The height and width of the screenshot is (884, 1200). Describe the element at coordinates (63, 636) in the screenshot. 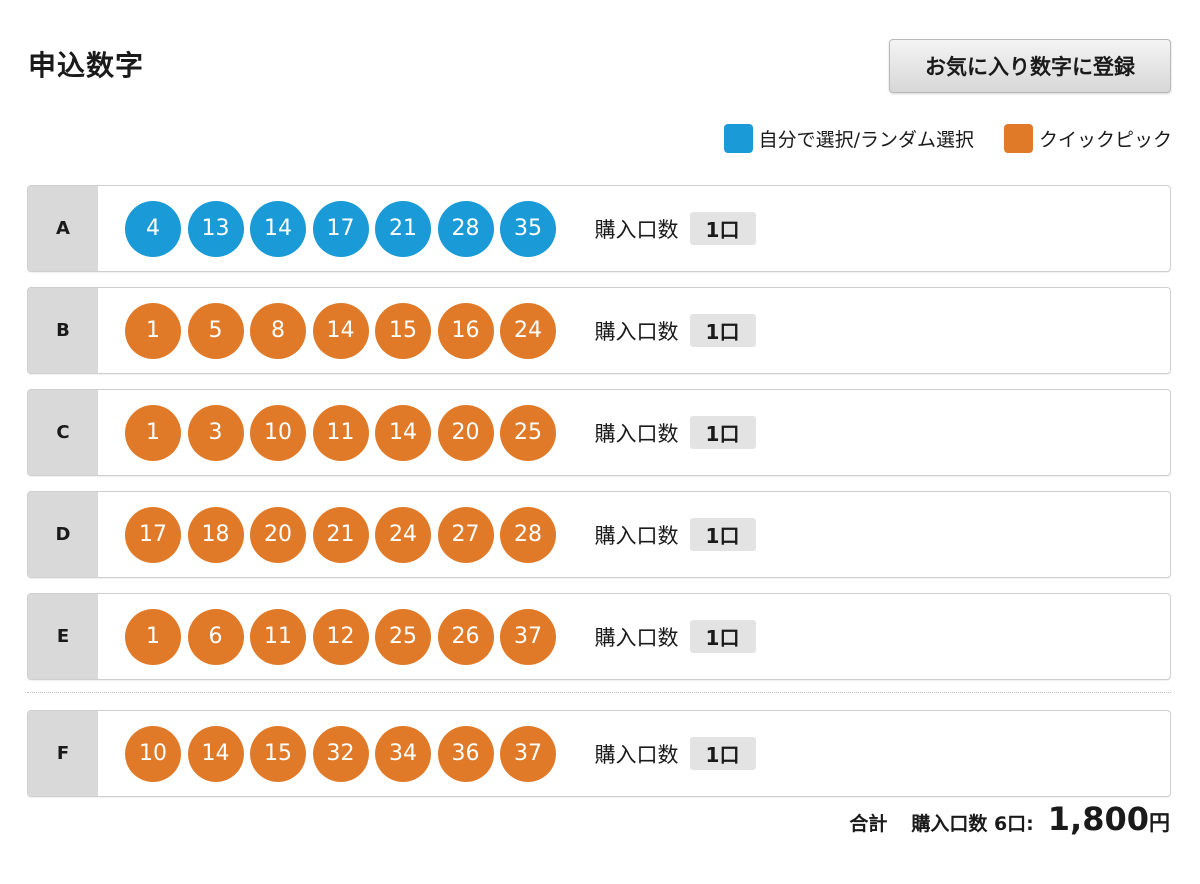

I see `row-letter: E` at that location.